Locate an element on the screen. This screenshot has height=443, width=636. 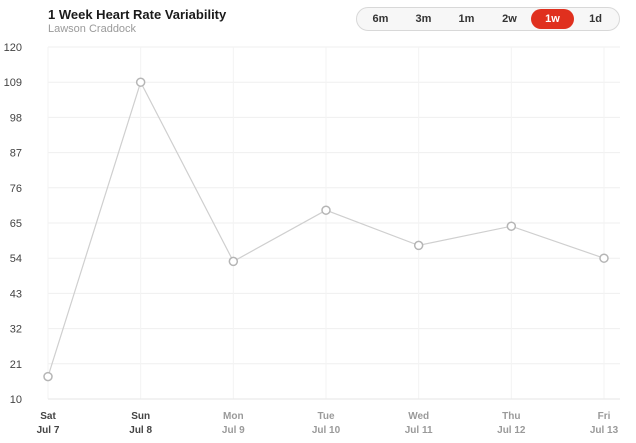
y-tick-label: 43 is located at coordinates (16, 294).